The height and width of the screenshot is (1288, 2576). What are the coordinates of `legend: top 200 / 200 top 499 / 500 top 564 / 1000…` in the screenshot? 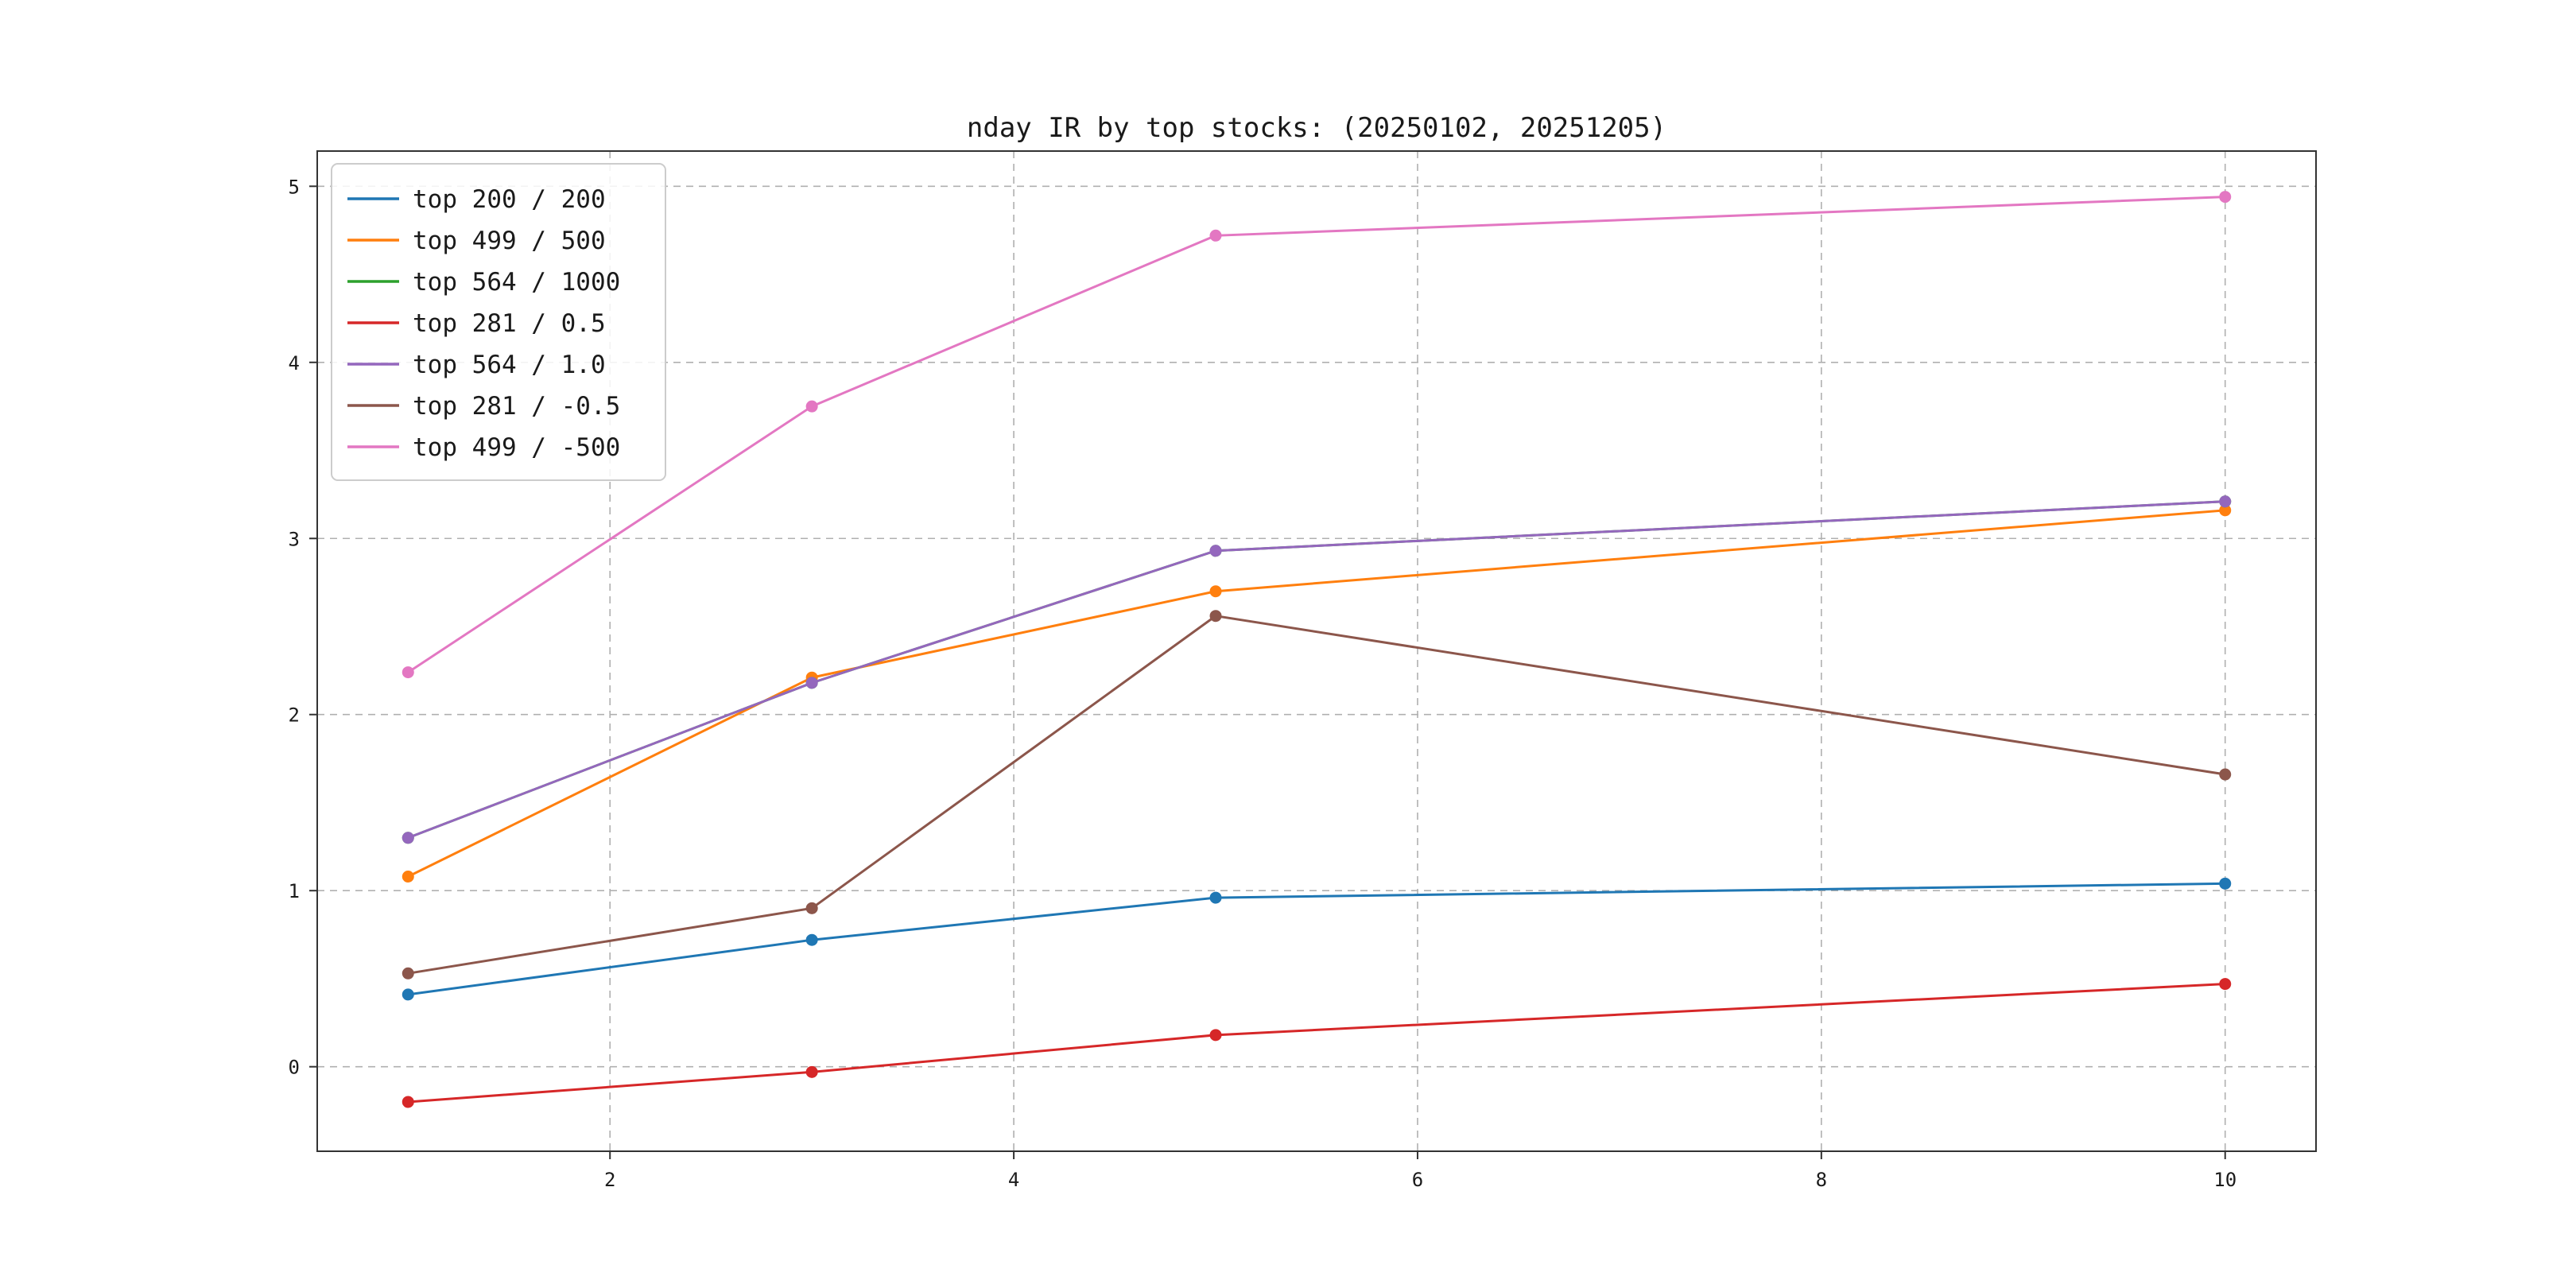 It's located at (499, 322).